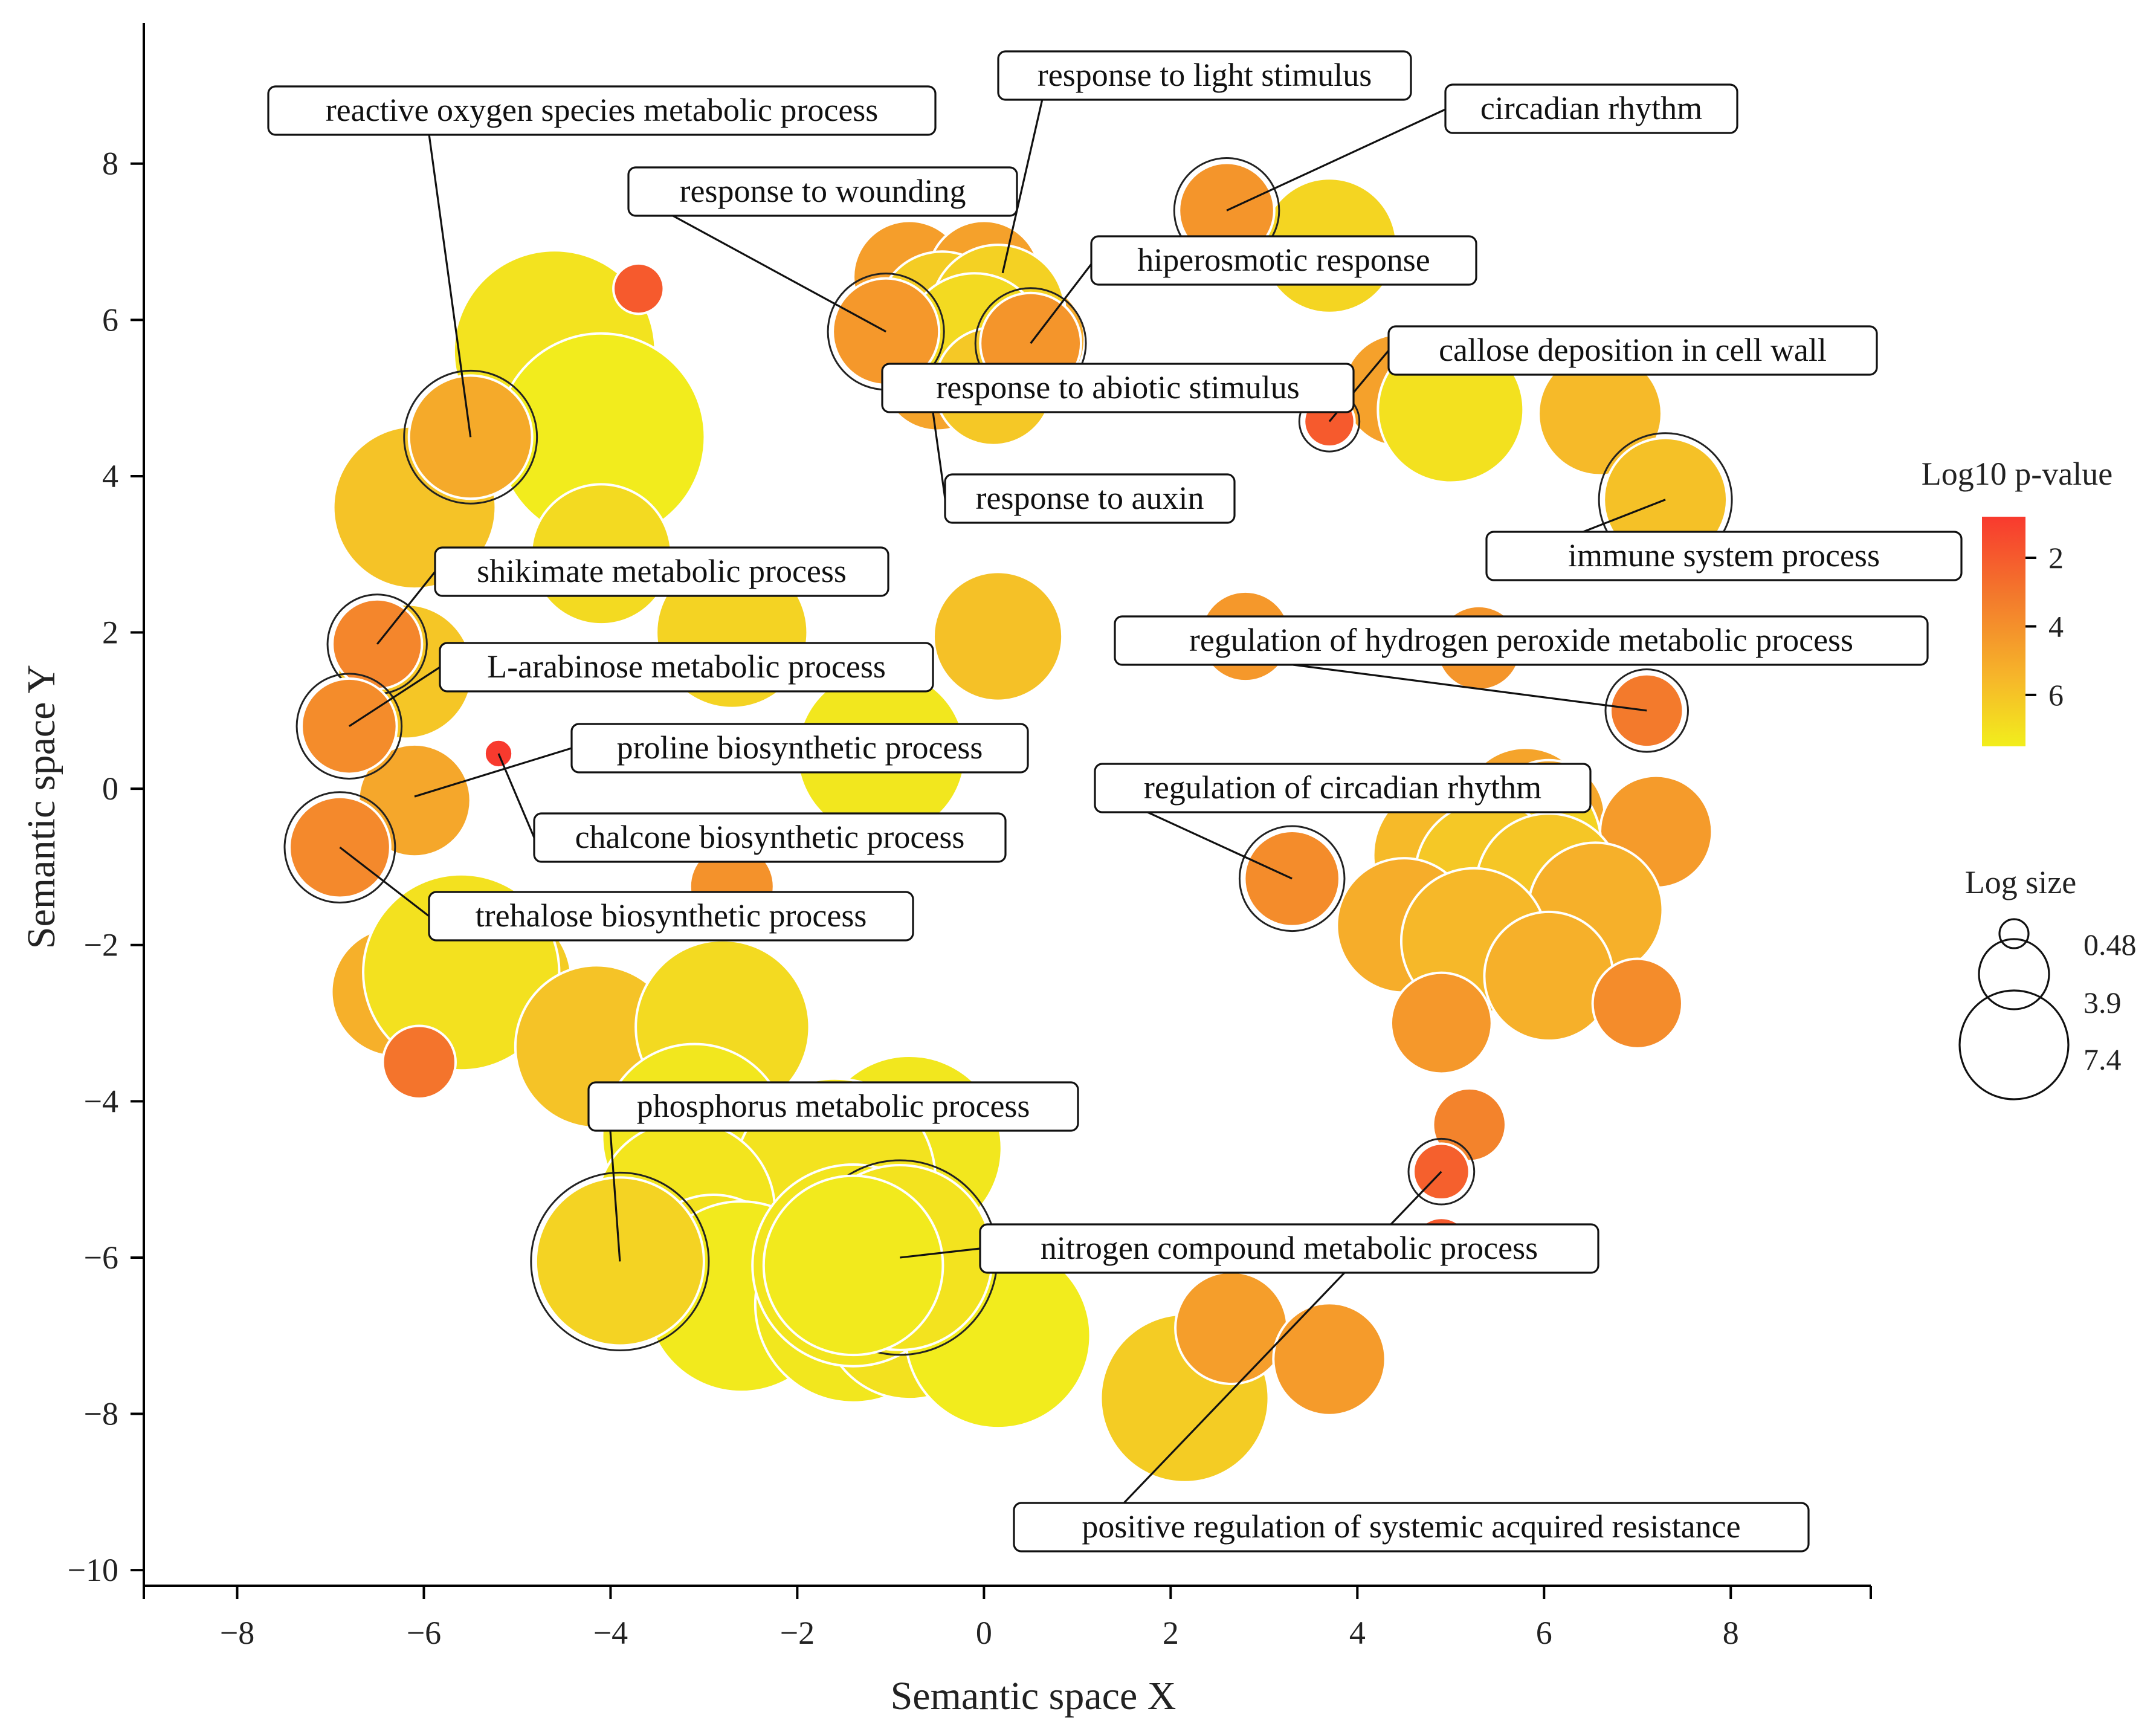  What do you see at coordinates (110, 476) in the screenshot?
I see `y-tick-label: 4` at bounding box center [110, 476].